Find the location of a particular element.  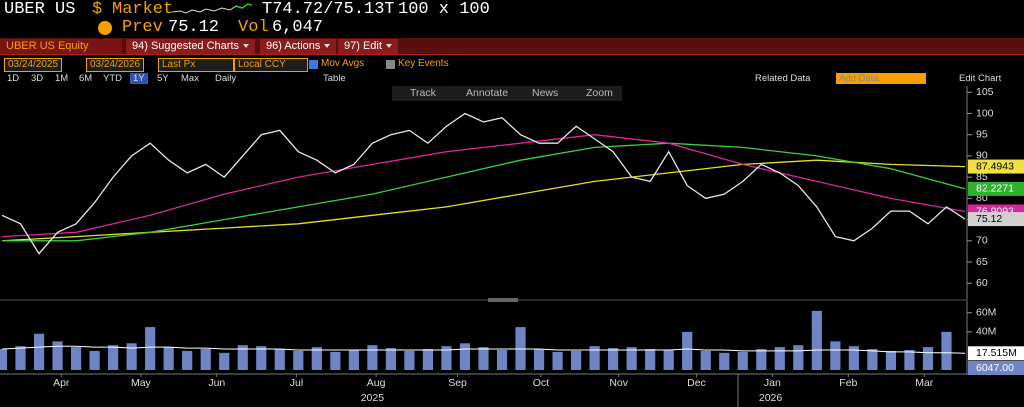

add-data: Add Data is located at coordinates (881, 78).